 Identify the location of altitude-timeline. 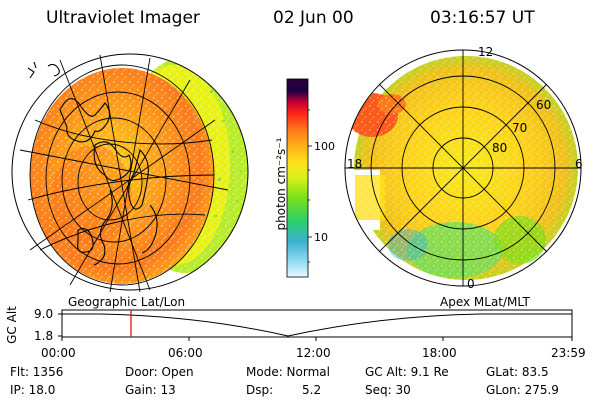
(315, 325).